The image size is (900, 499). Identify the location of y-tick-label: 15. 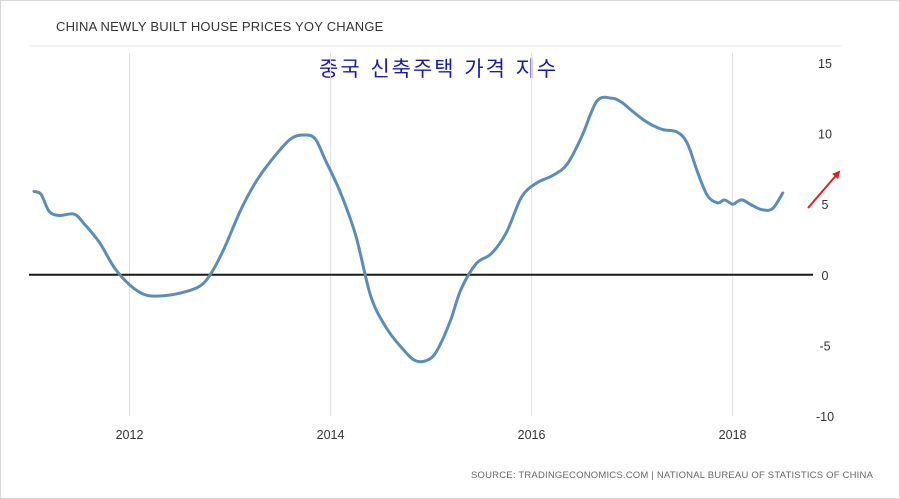
(825, 64).